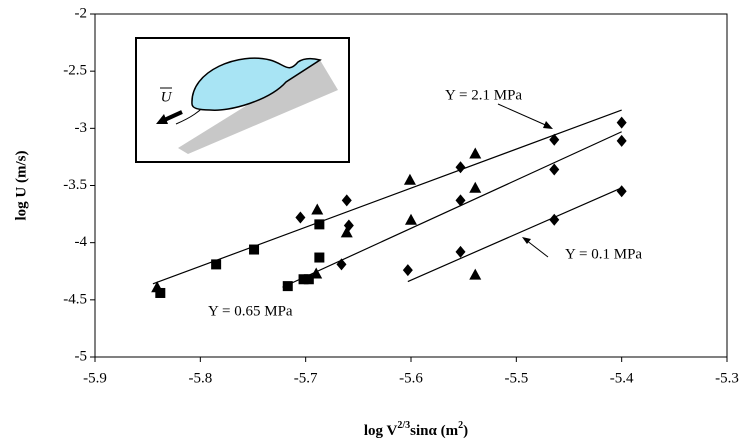 This screenshot has height=447, width=739. I want to click on y-tick-label: -3.5, so click(75, 185).